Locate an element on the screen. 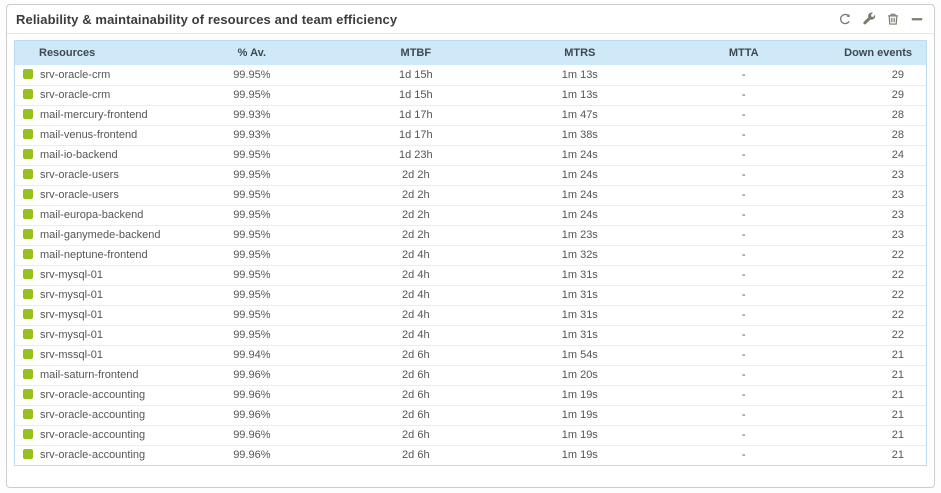 The height and width of the screenshot is (493, 941). refresh-button is located at coordinates (844, 19).